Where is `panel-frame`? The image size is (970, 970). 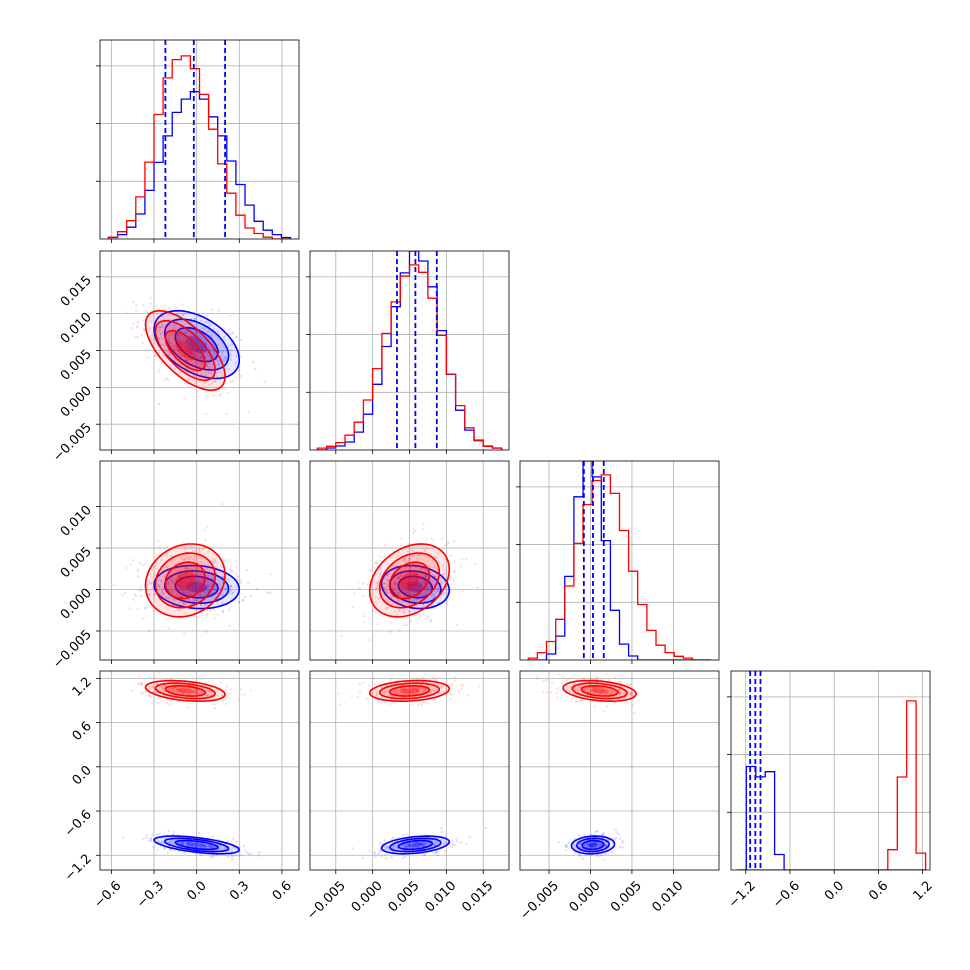 panel-frame is located at coordinates (619, 560).